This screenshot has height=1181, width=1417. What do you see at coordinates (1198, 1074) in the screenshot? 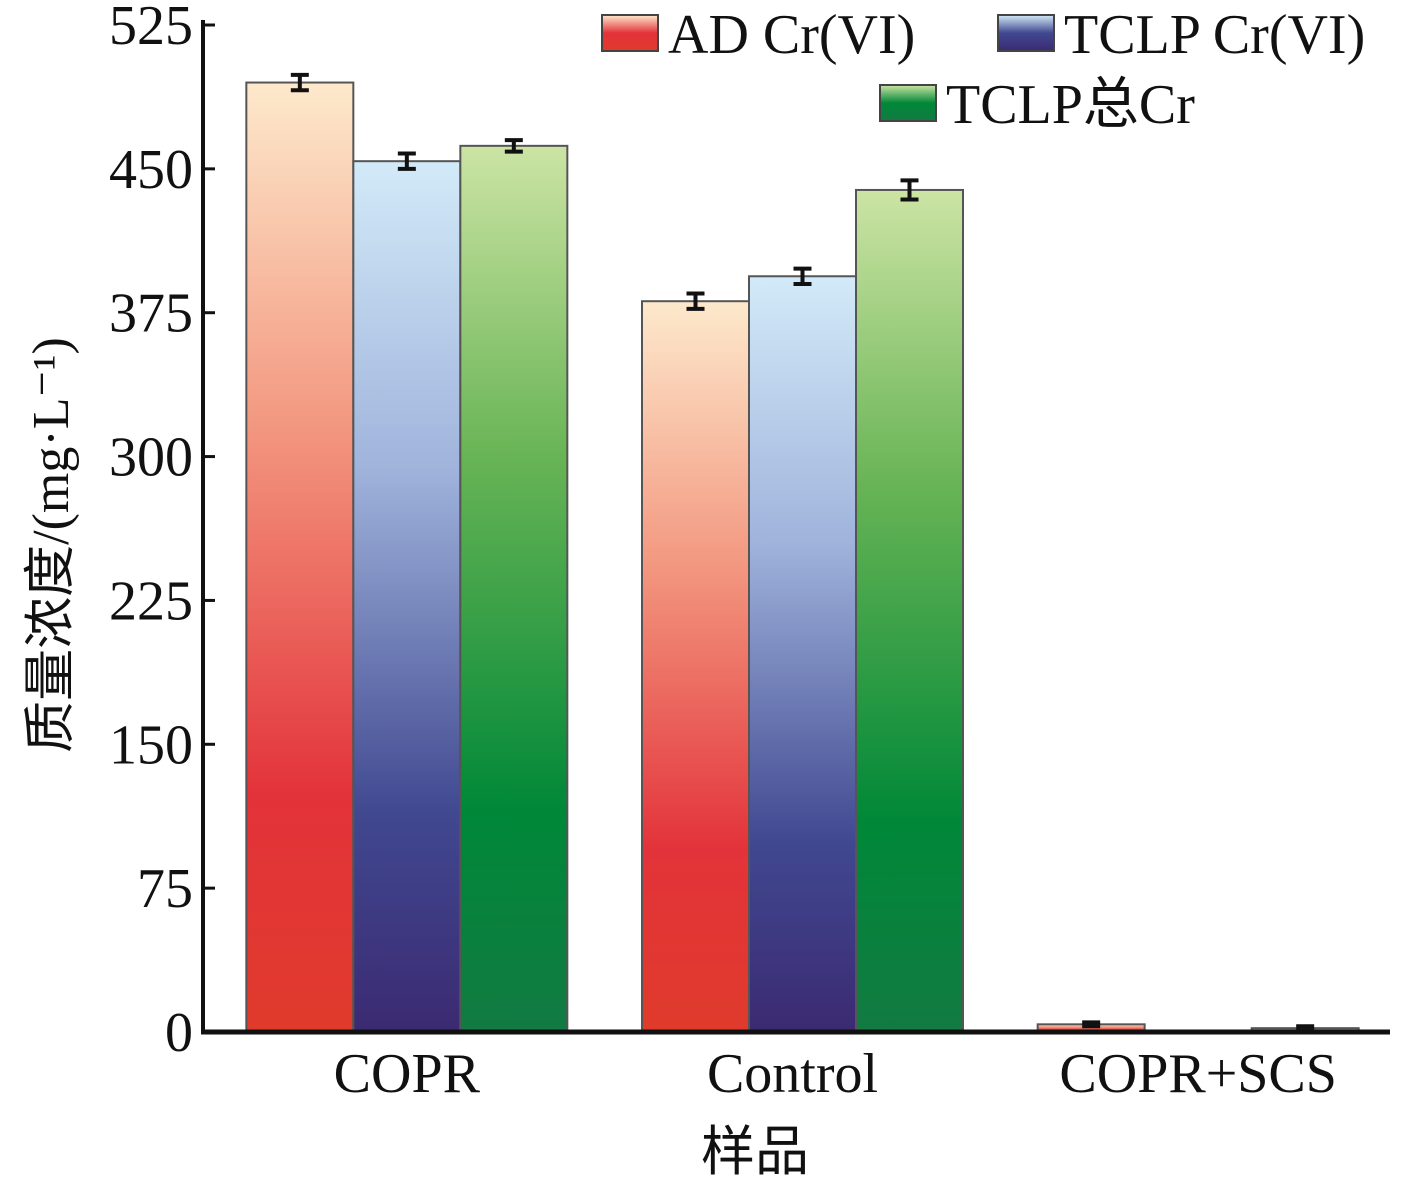
I see `x-tick-label: COPR+SCS` at bounding box center [1198, 1074].